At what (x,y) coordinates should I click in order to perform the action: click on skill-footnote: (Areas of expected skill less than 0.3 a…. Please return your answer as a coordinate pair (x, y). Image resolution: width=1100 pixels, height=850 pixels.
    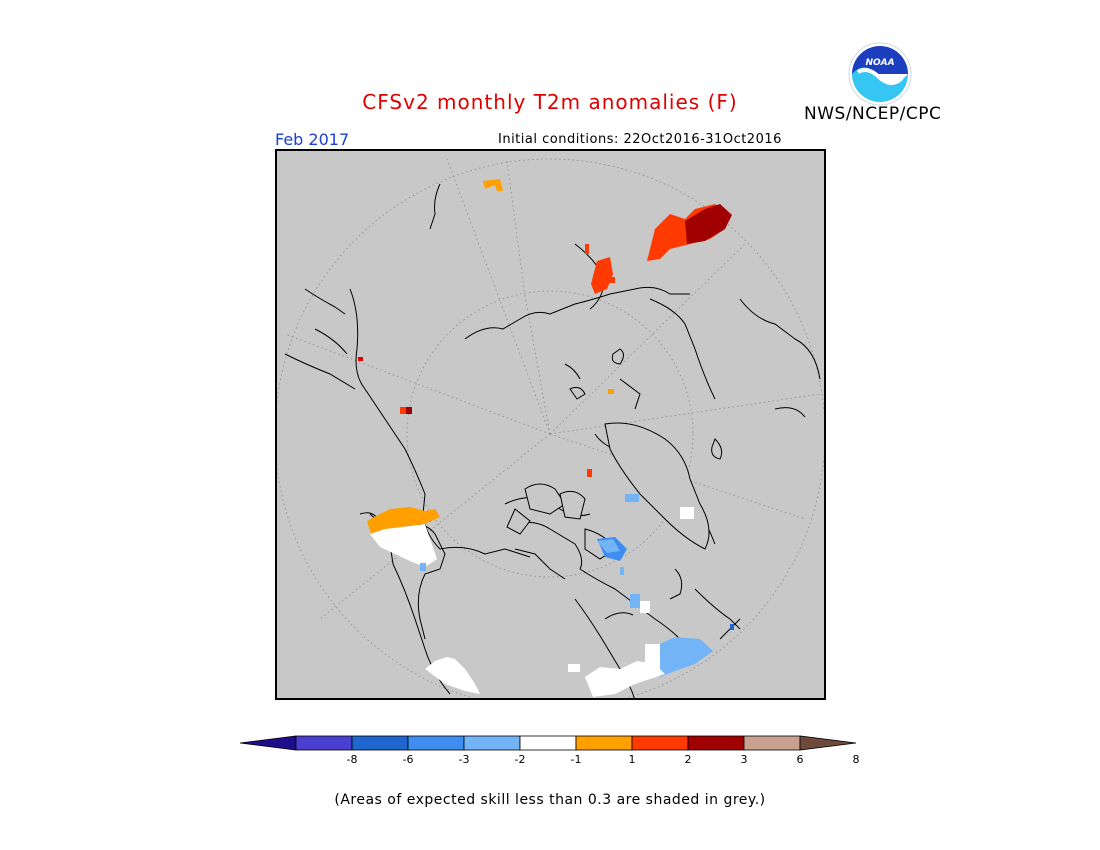
    Looking at the image, I should click on (550, 800).